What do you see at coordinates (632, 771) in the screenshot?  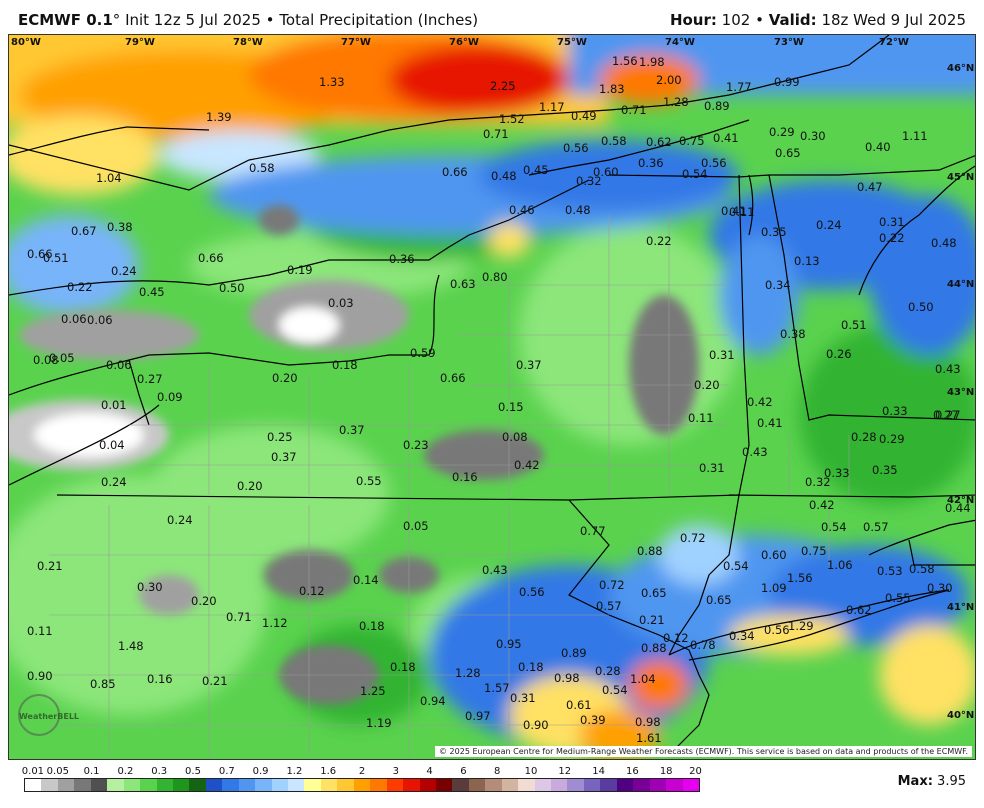 I see `legend-tick-label: 16` at bounding box center [632, 771].